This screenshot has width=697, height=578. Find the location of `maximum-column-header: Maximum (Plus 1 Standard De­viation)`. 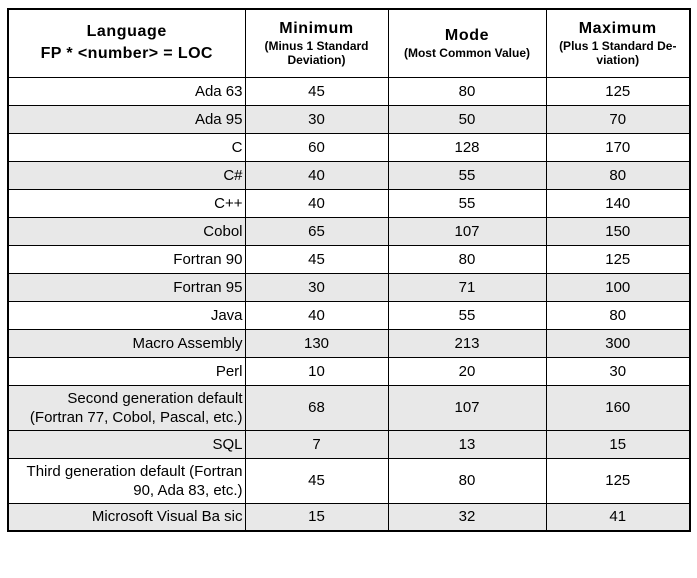

maximum-column-header: Maximum (Plus 1 Standard De­viation) is located at coordinates (618, 43).